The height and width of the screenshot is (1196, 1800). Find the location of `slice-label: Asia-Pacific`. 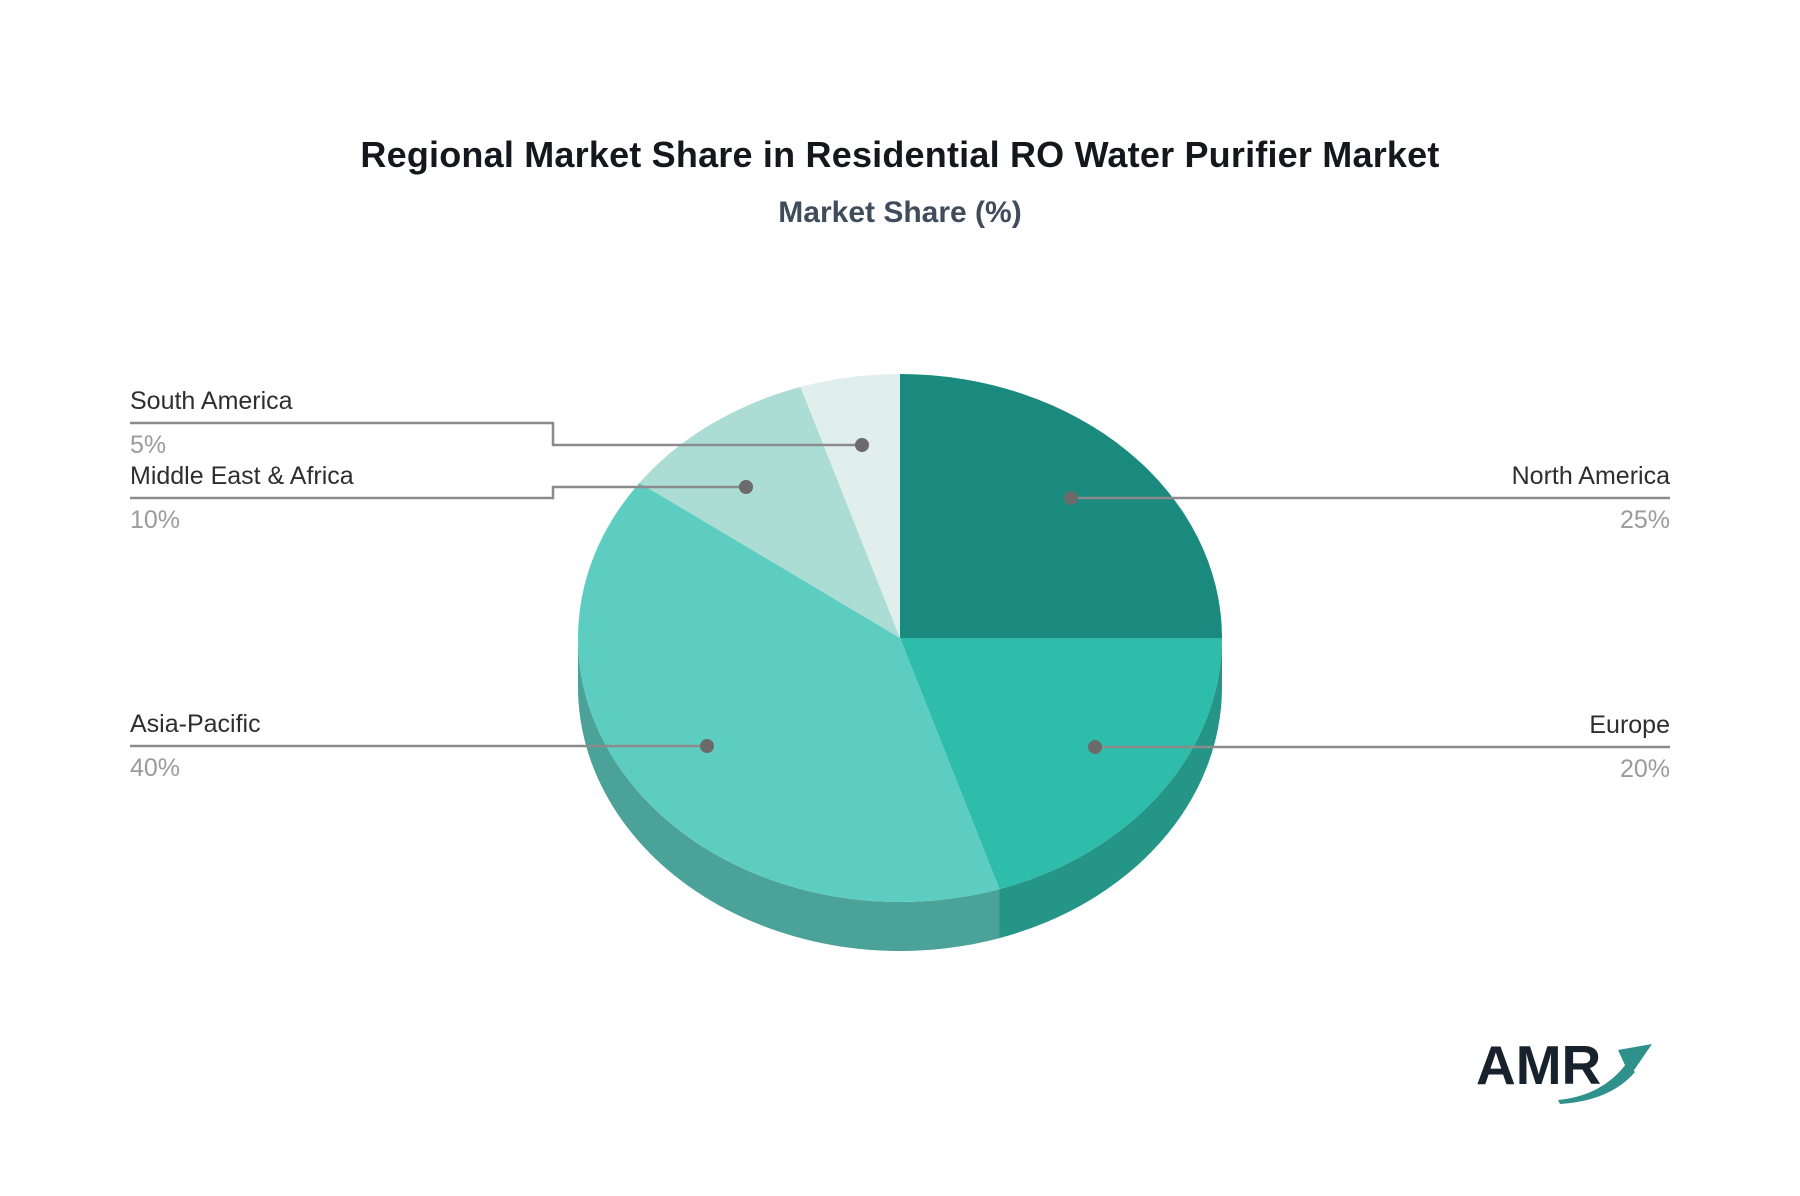

slice-label: Asia-Pacific is located at coordinates (195, 724).